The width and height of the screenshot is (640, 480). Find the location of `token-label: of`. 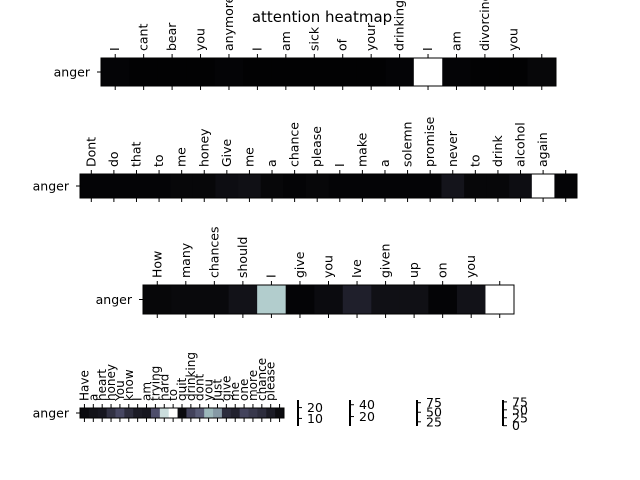

token-label: of is located at coordinates (342, 44).